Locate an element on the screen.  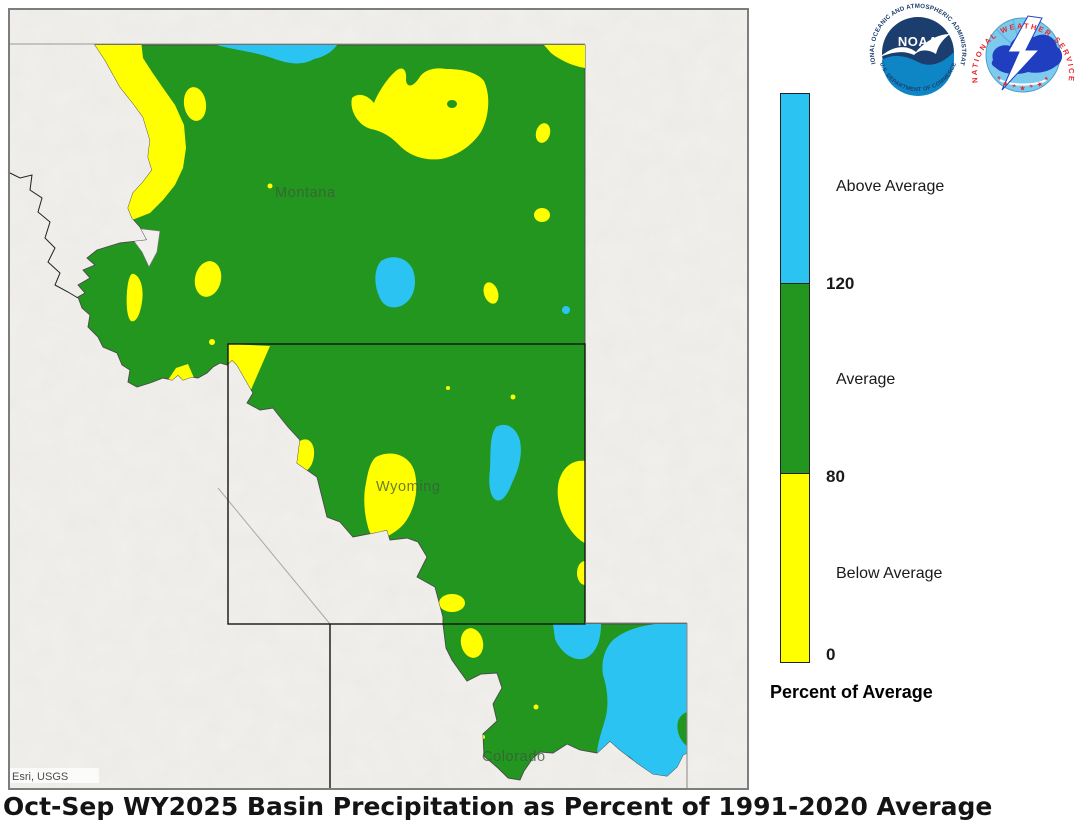
legend-segment-average is located at coordinates (795, 378).